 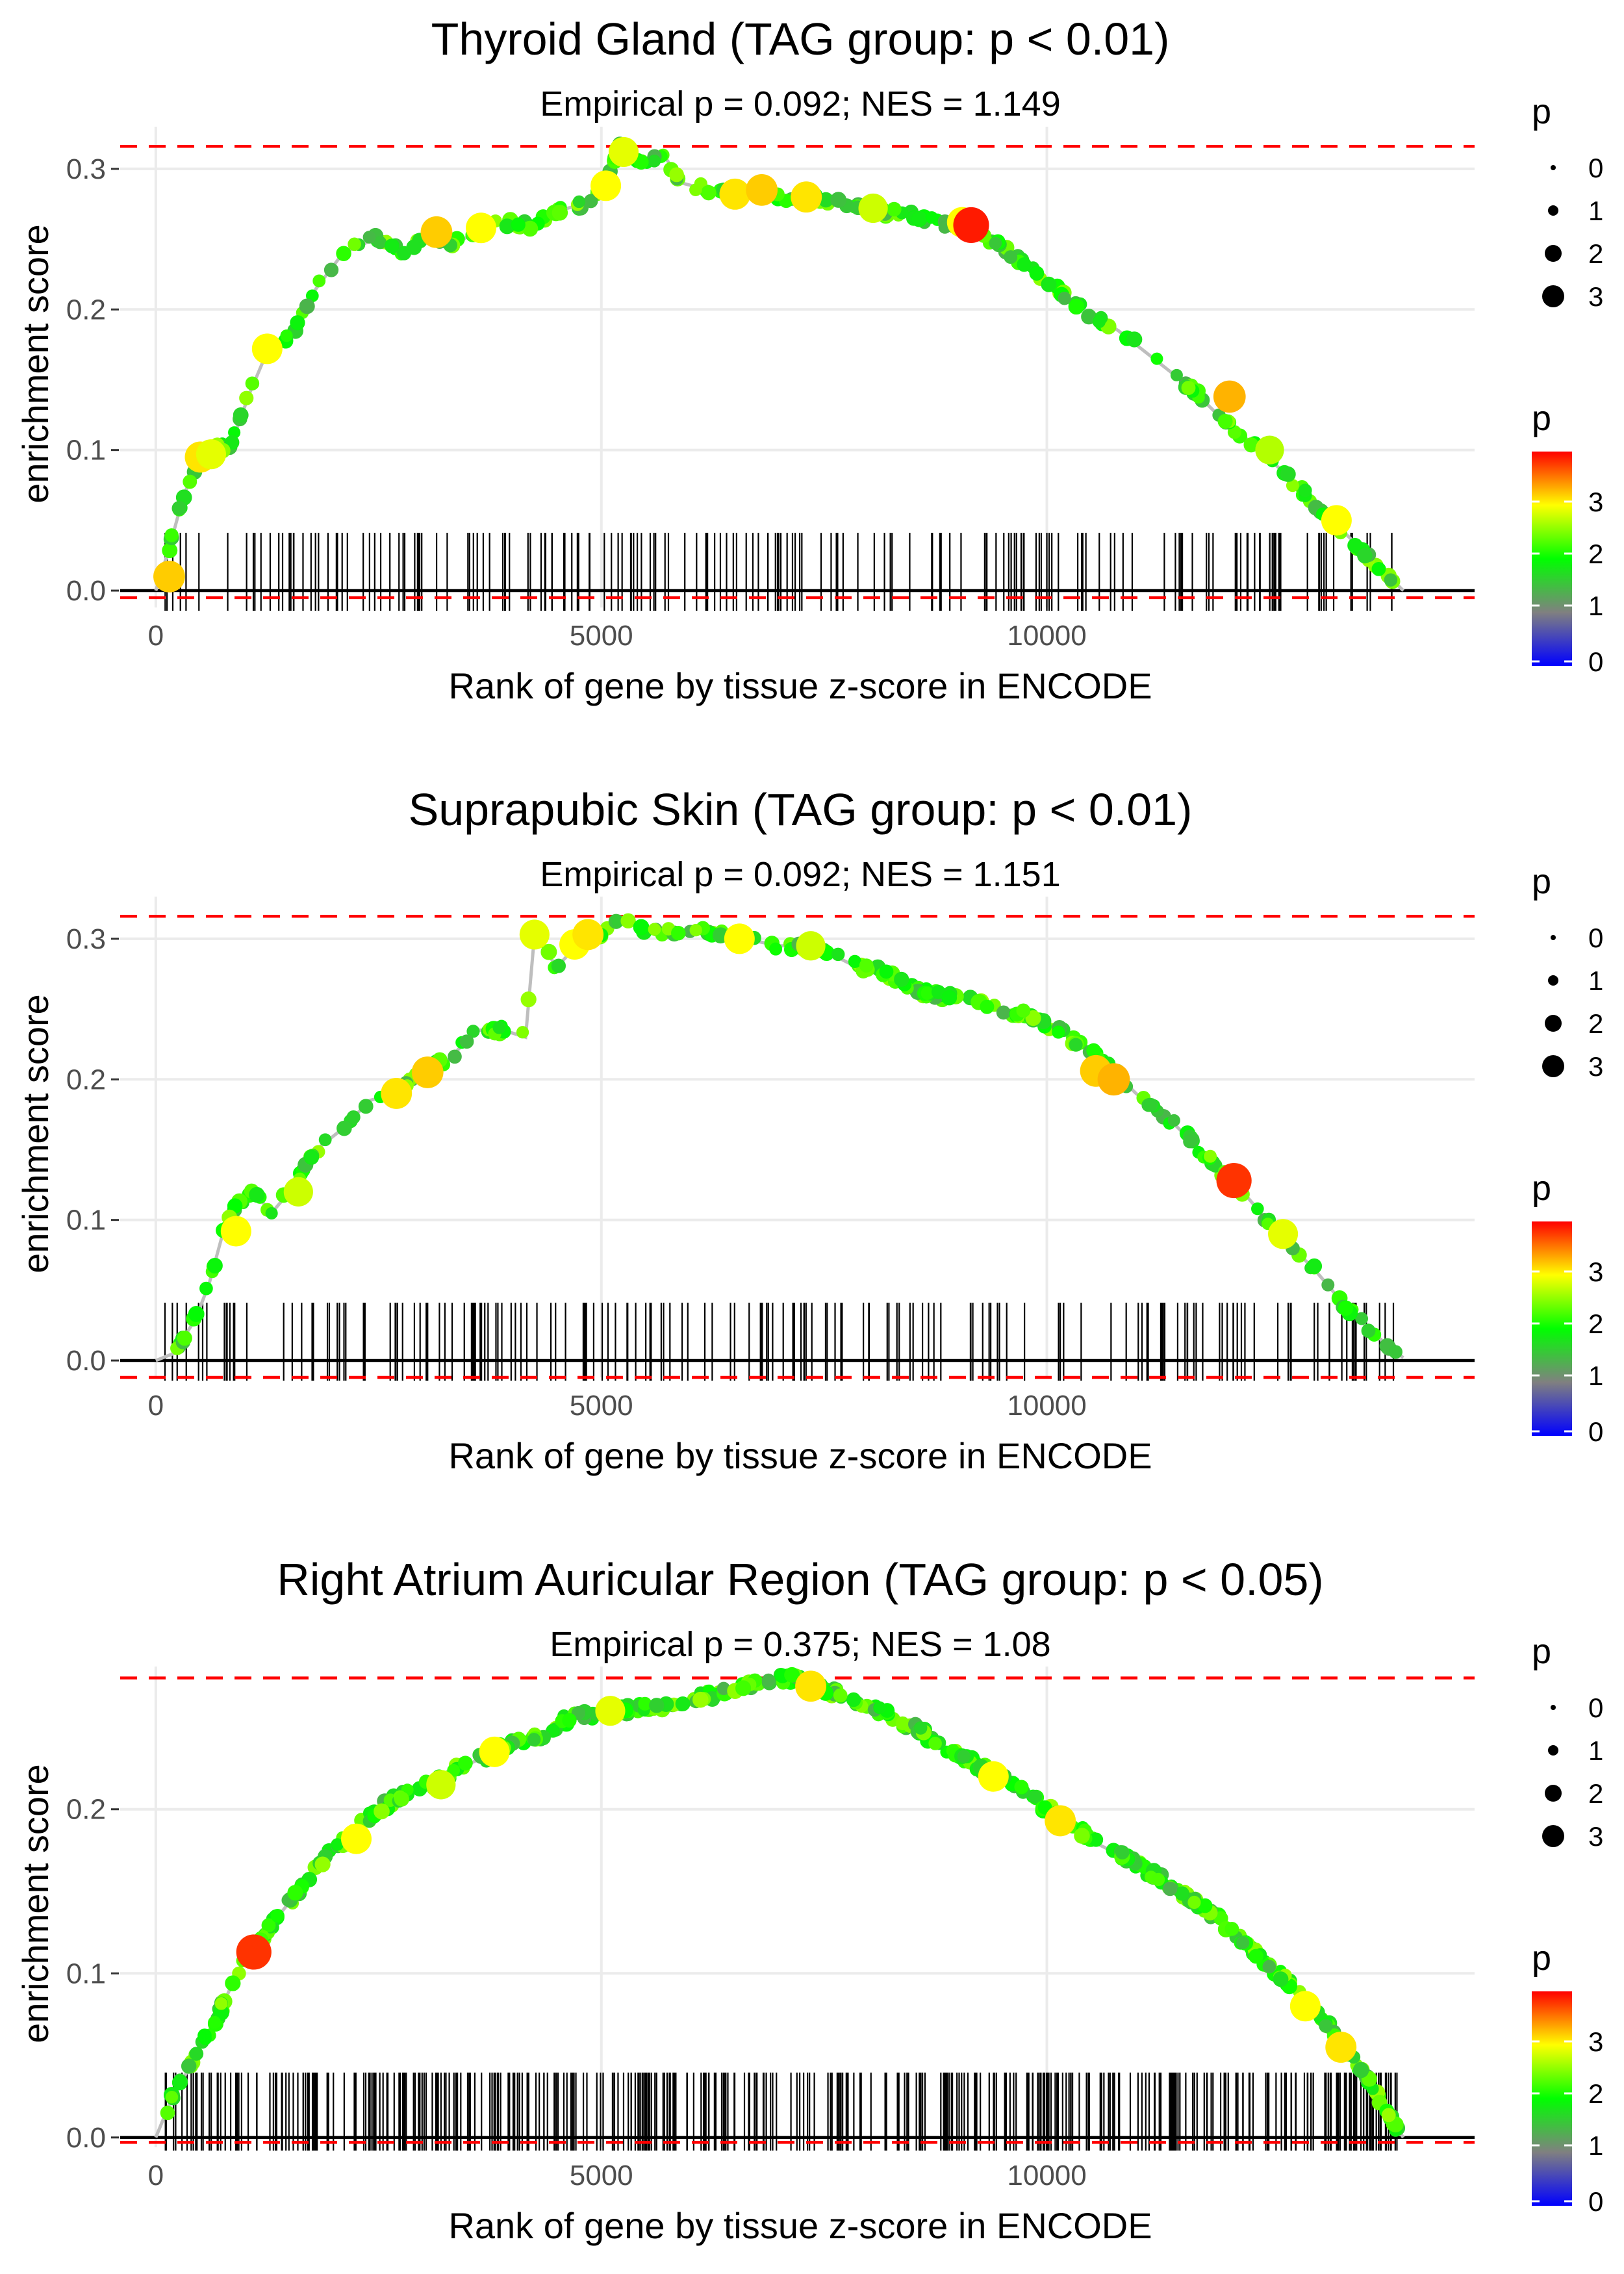 I want to click on x-tick-label: 0, so click(x=156, y=2175).